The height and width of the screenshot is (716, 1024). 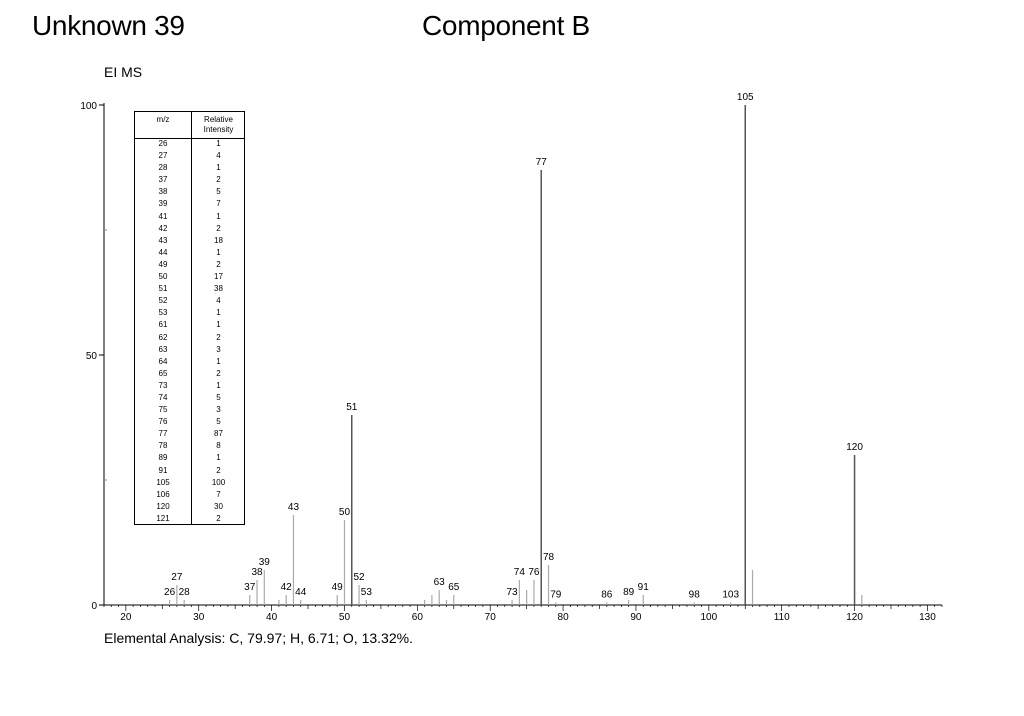 I want to click on table-row: 91 2, so click(x=189, y=471).